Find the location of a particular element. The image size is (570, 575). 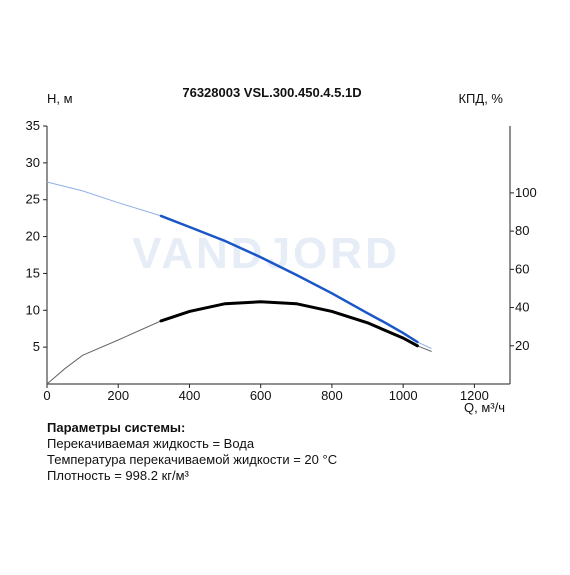

y-tick-label: 35 is located at coordinates (33, 125).